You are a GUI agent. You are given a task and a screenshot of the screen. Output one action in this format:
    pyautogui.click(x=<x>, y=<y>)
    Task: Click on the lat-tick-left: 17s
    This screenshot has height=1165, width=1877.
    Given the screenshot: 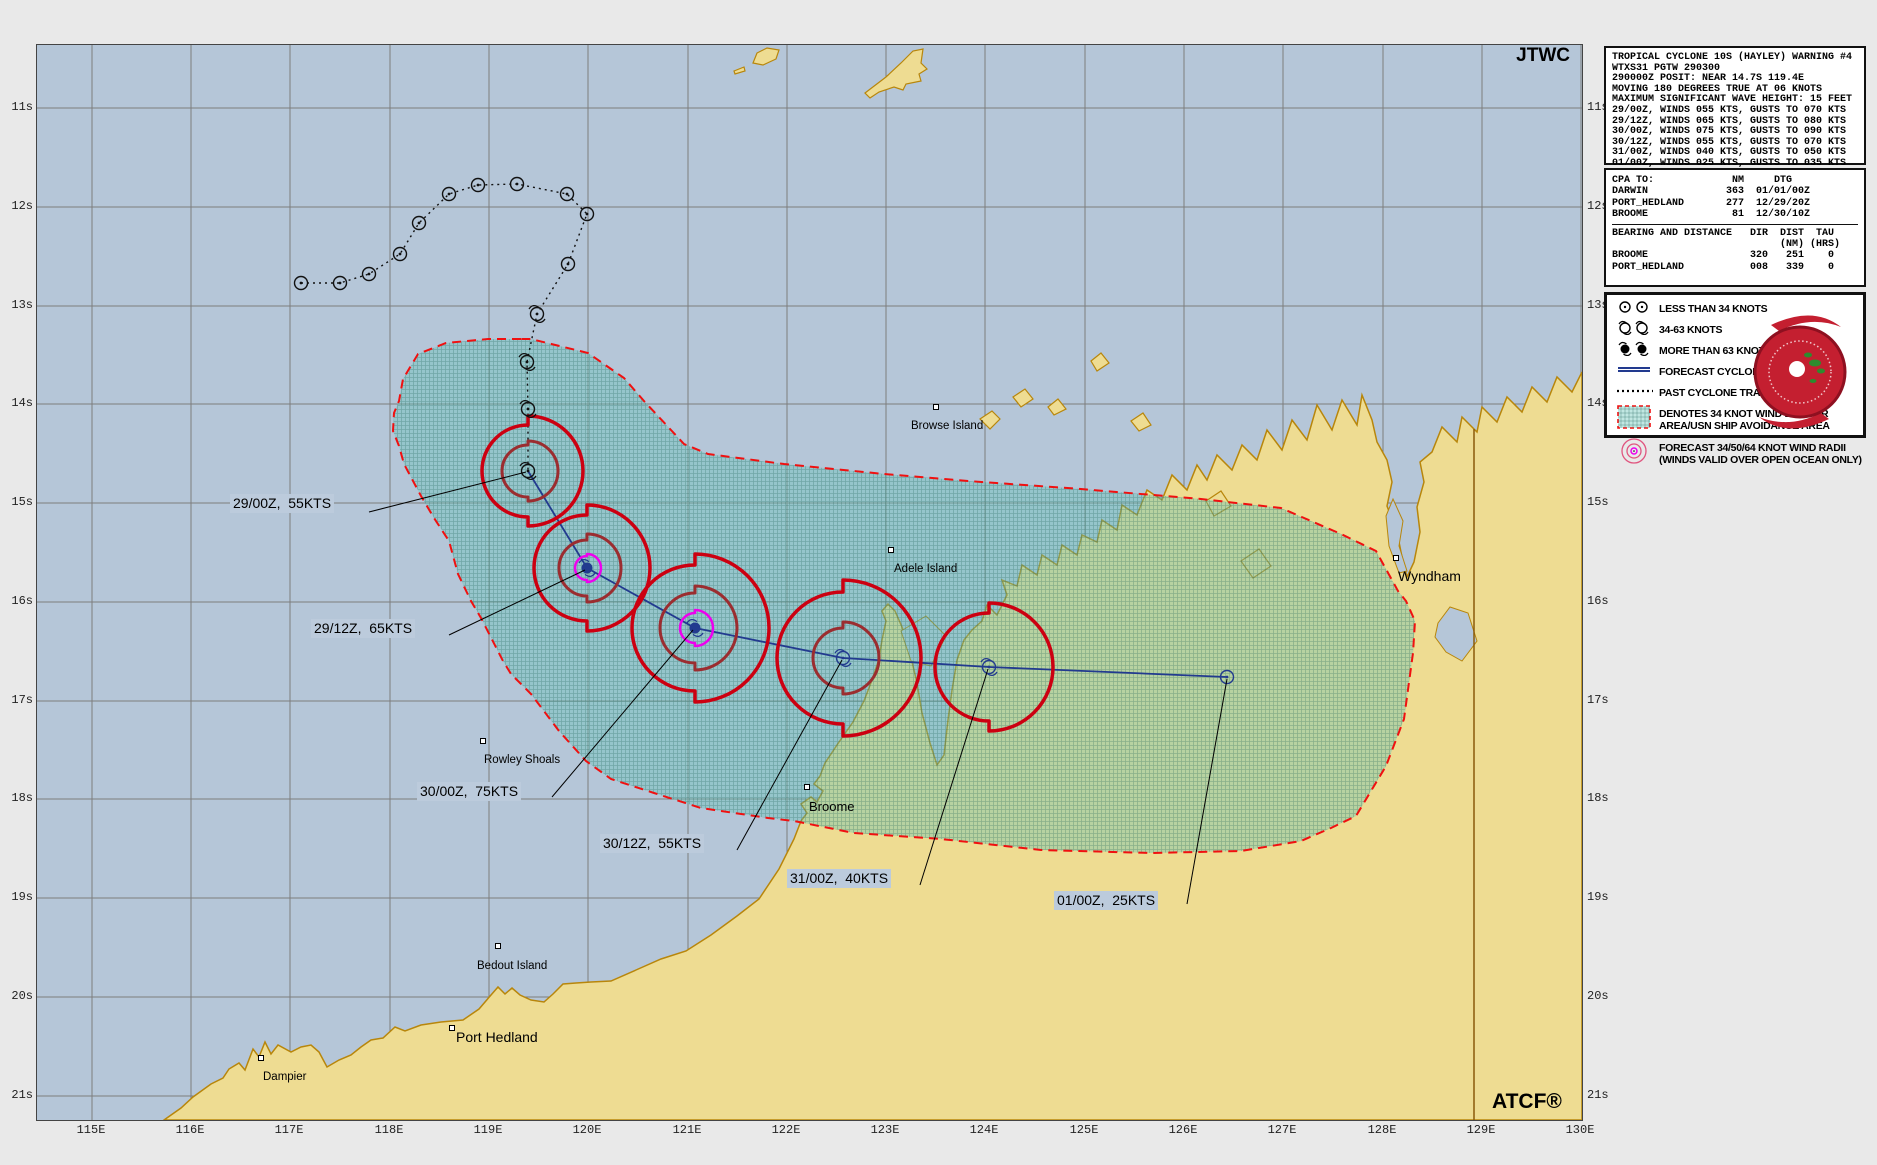 What is the action you would take?
    pyautogui.click(x=22, y=700)
    